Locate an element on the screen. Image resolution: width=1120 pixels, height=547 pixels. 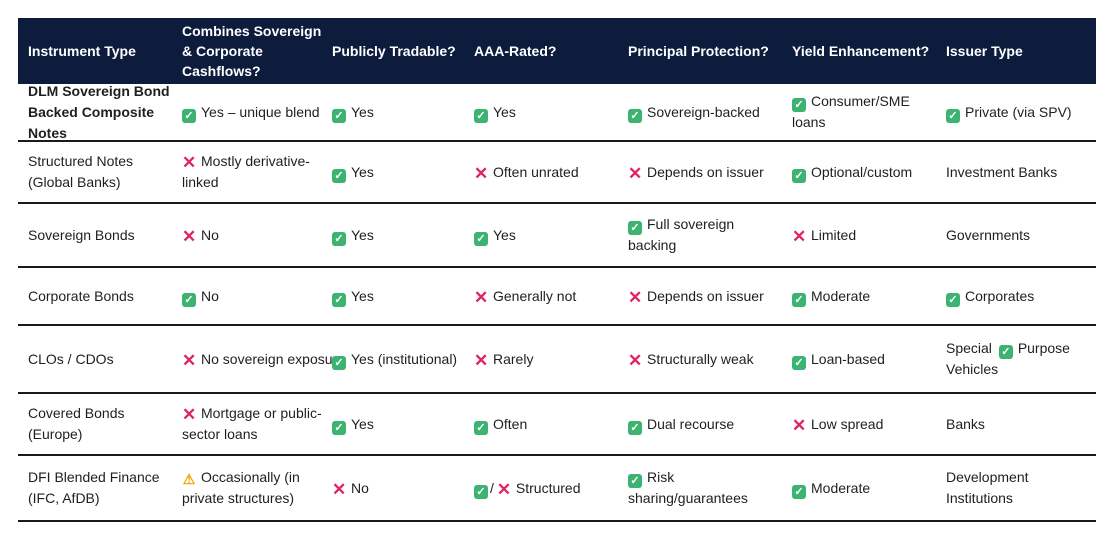
cell-text: Special is located at coordinates (969, 348).